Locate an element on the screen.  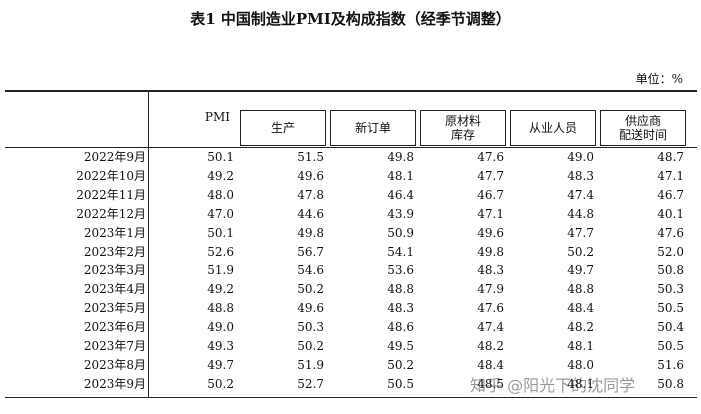
unit: 单位：% is located at coordinates (659, 79).